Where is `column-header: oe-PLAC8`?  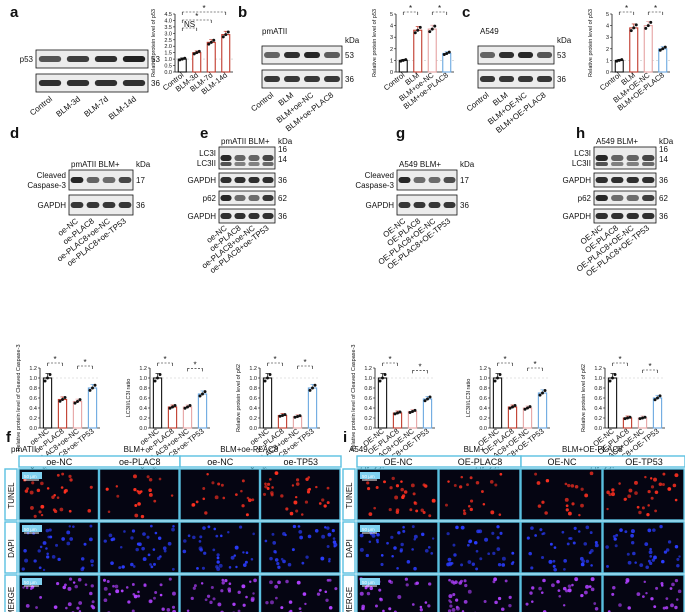 column-header: oe-PLAC8 is located at coordinates (140, 462).